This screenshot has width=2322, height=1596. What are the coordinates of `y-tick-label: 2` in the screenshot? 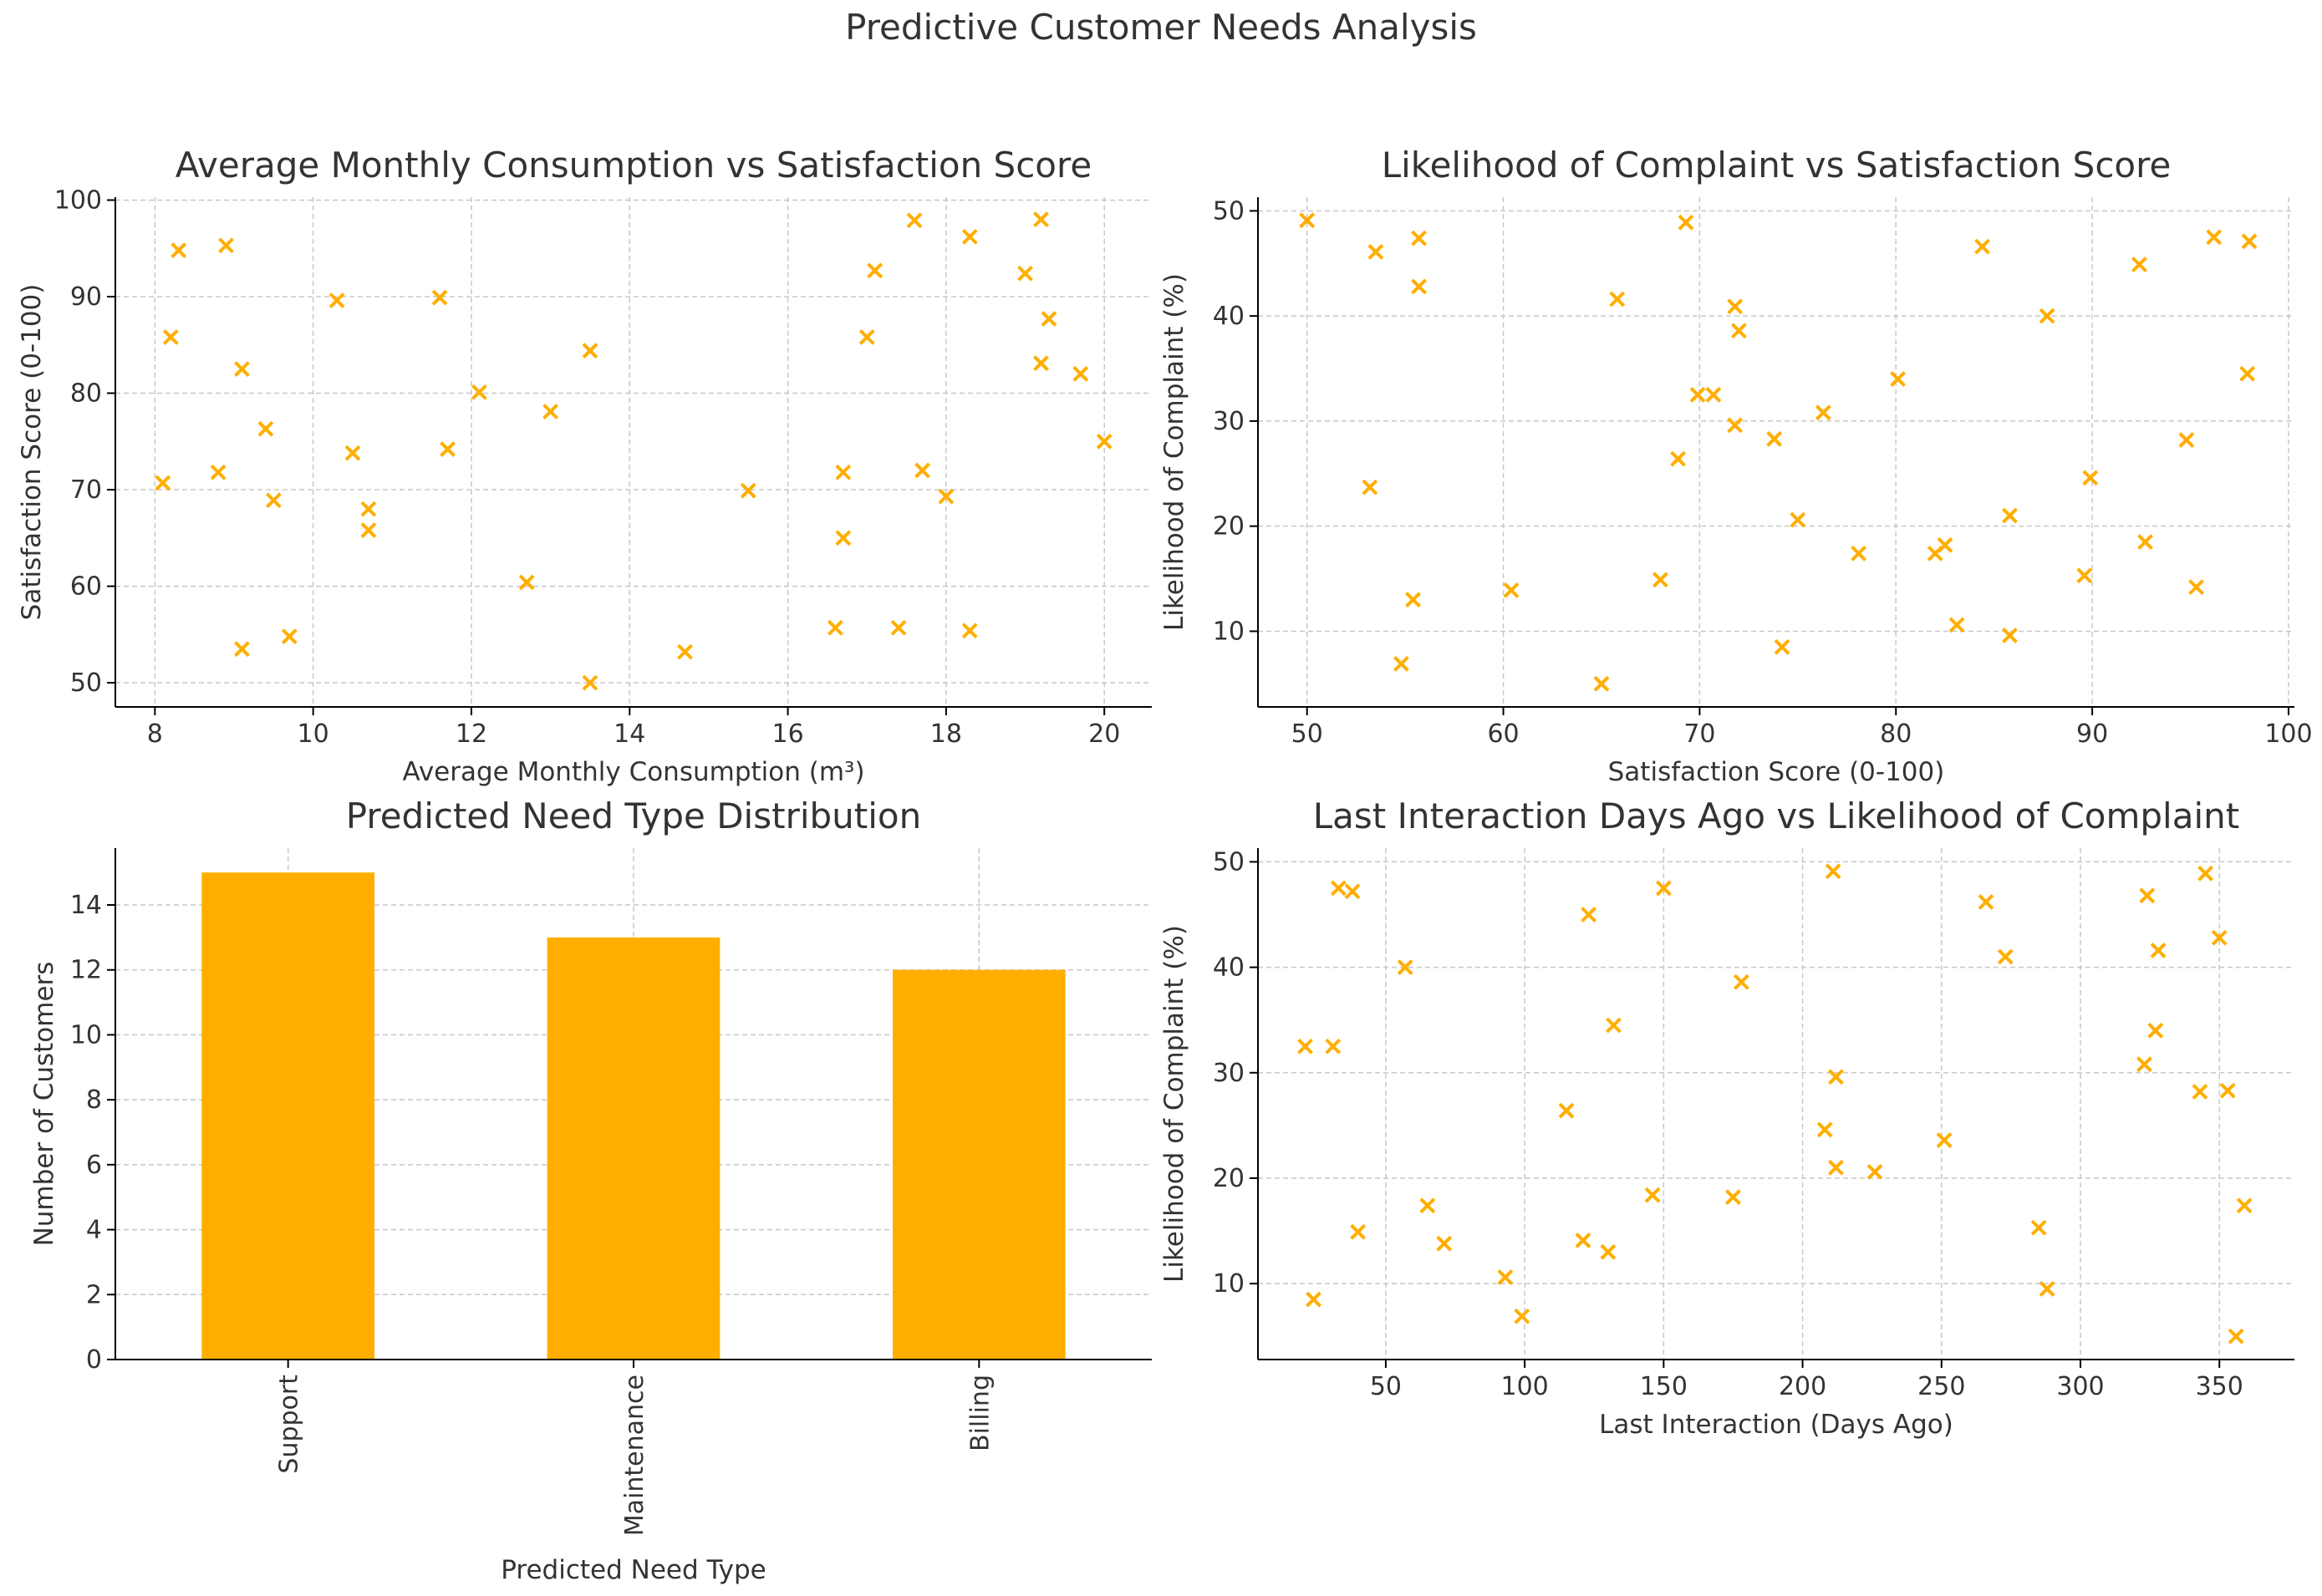 It's located at (94, 1294).